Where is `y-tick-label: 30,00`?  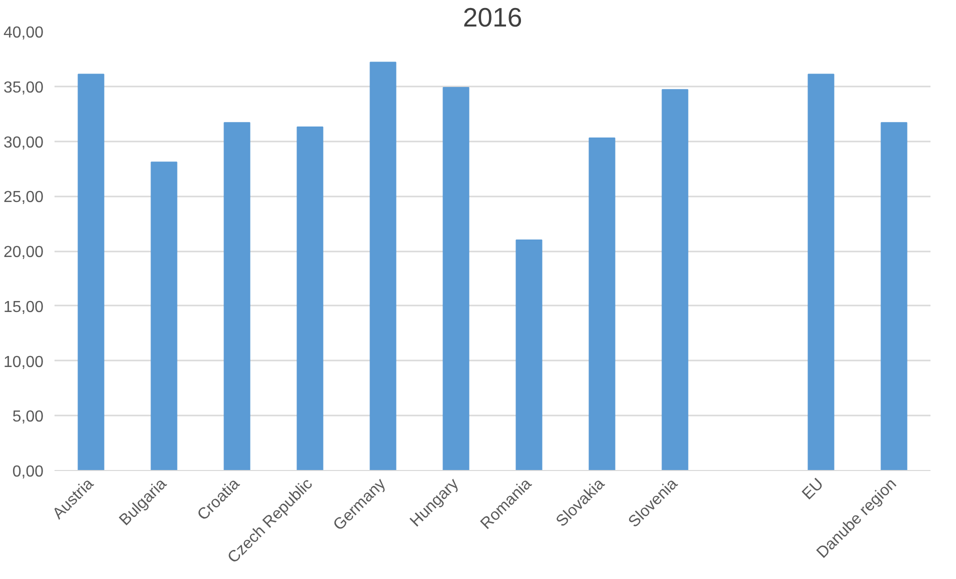 y-tick-label: 30,00 is located at coordinates (23, 143).